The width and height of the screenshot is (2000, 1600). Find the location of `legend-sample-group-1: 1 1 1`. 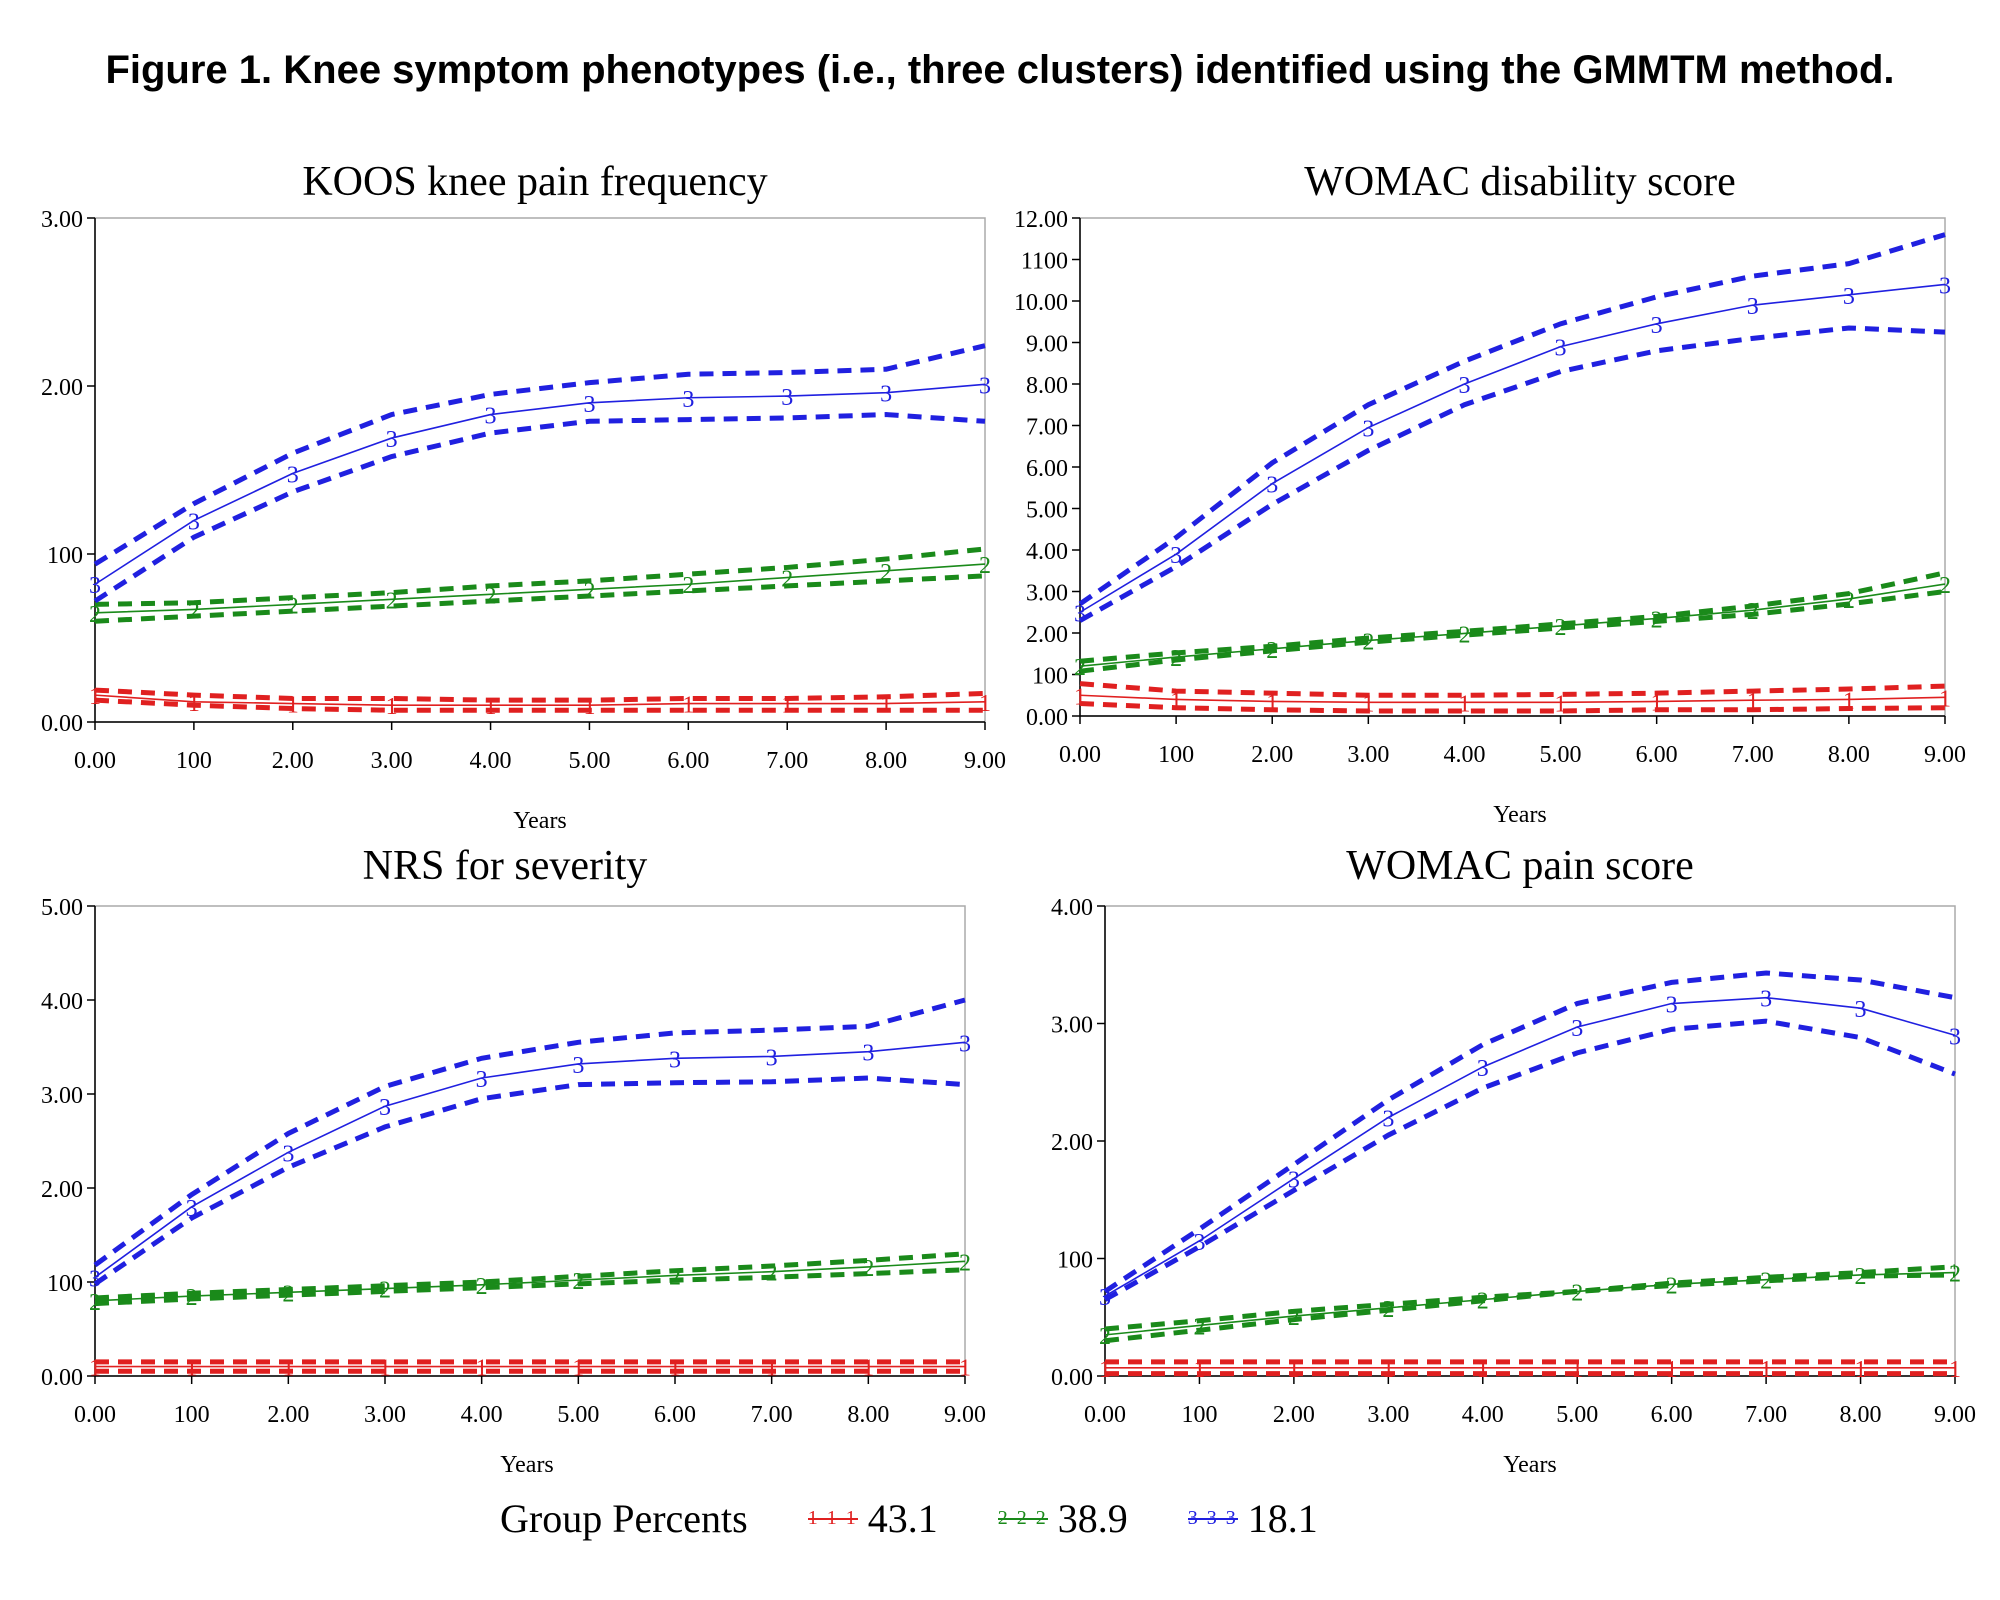

legend-sample-group-1: 1 1 1 is located at coordinates (832, 1517).